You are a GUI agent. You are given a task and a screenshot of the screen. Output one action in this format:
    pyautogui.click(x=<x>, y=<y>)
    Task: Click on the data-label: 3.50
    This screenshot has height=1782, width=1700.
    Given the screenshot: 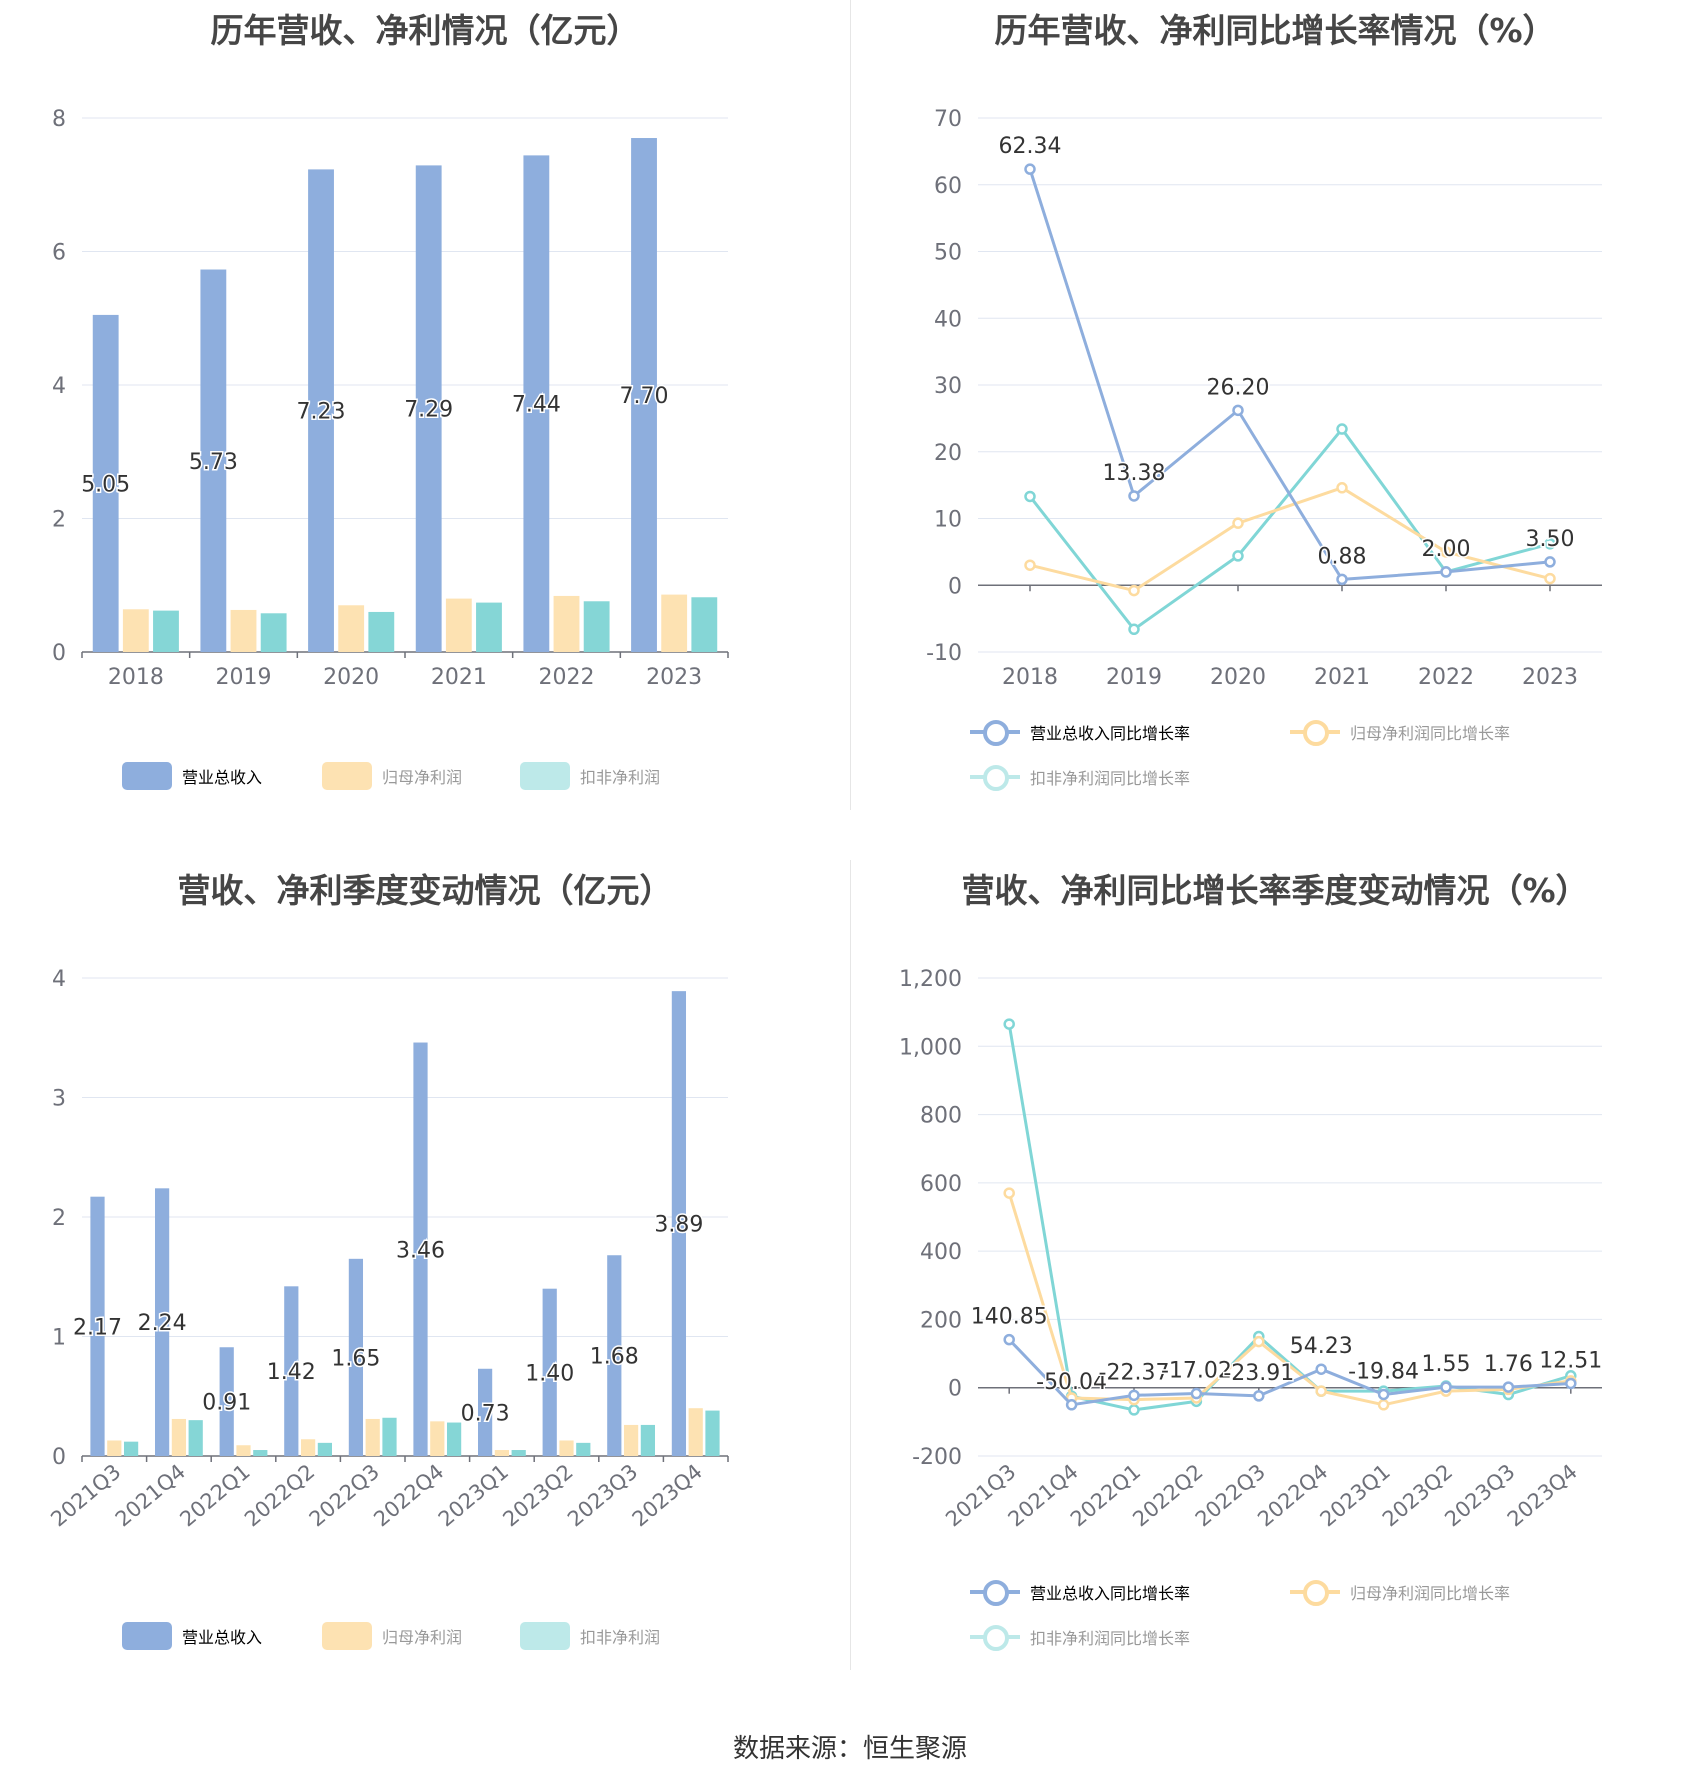 What is the action you would take?
    pyautogui.click(x=1550, y=539)
    